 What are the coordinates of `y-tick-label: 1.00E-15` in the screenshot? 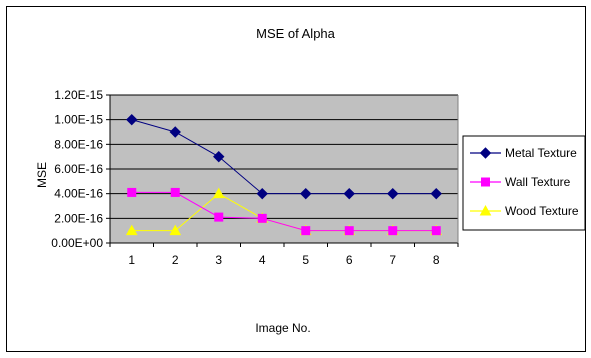 It's located at (78, 120).